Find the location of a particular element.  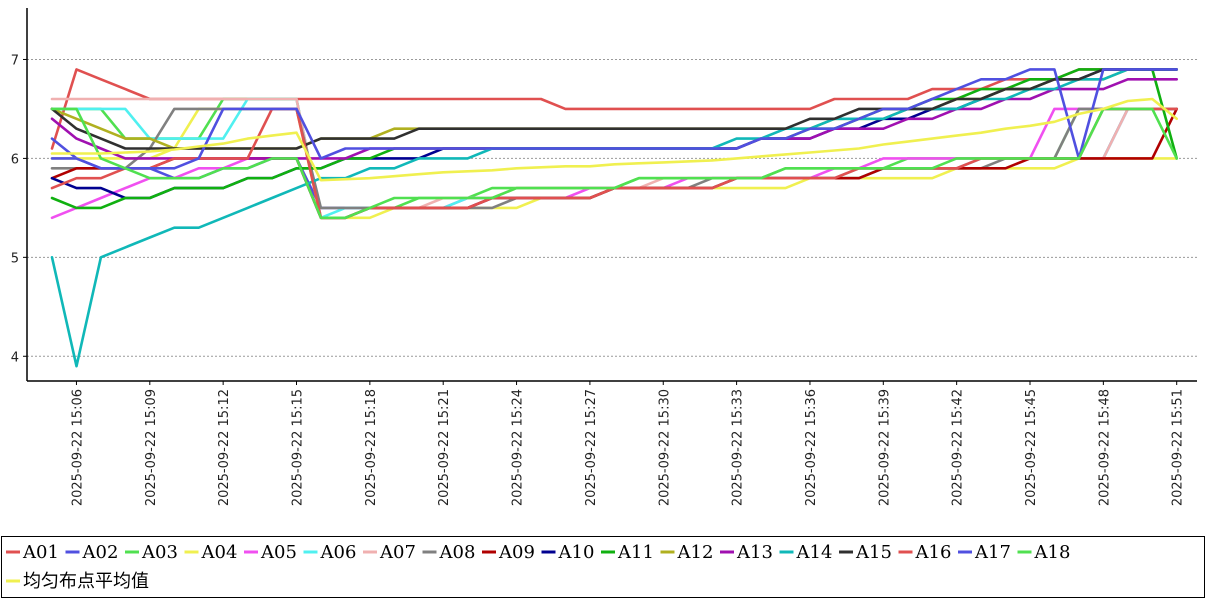

legend-label: A17 is located at coordinates (992, 552).